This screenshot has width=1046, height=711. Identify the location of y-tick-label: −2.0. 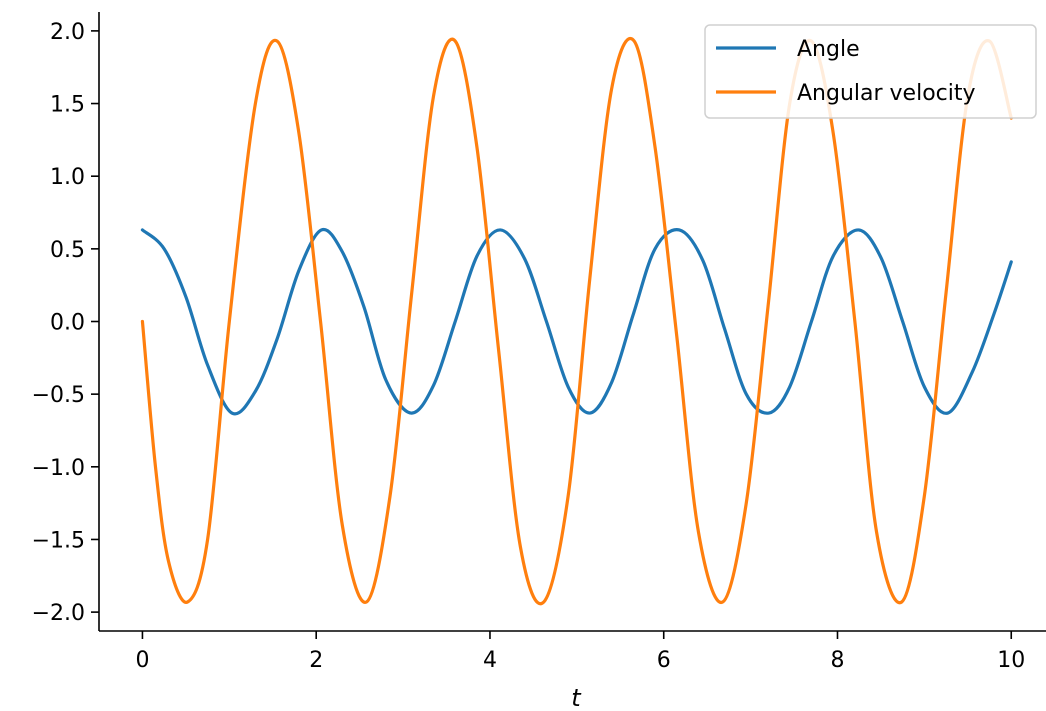
(58, 613).